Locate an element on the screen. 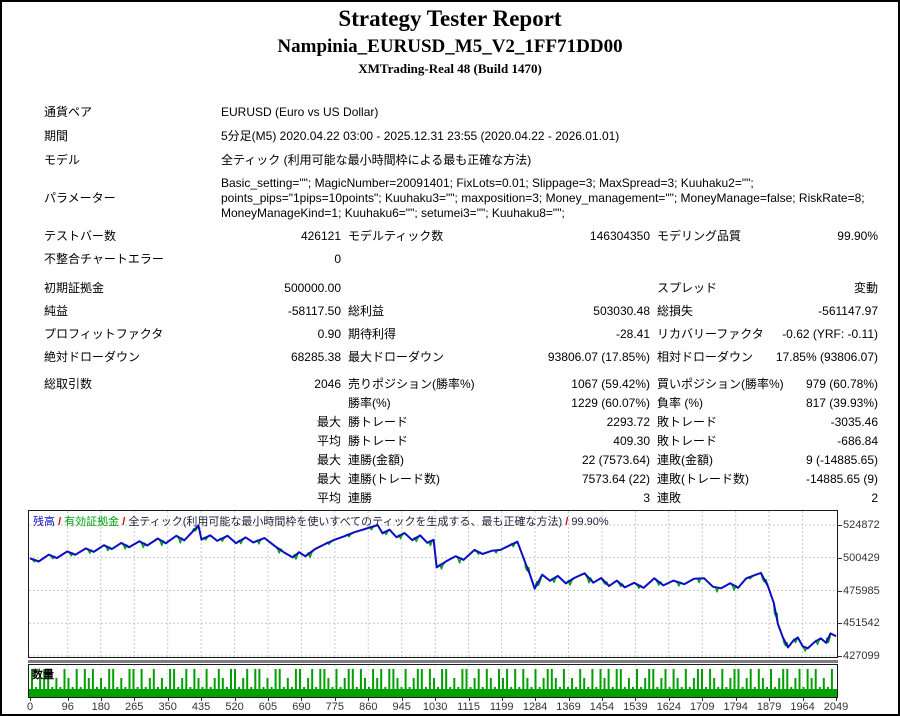 This screenshot has height=716, width=900. stat-label: 総利益 is located at coordinates (366, 310).